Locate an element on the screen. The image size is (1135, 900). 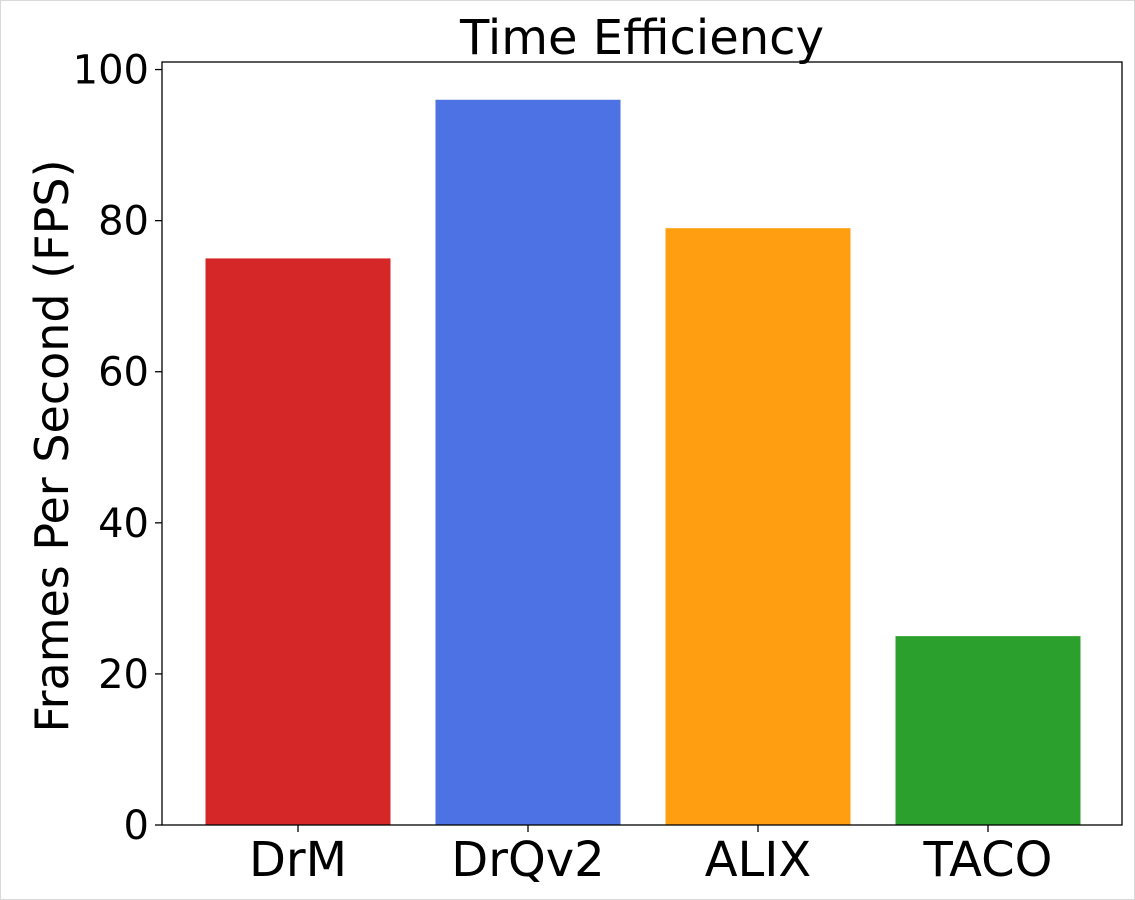
chart-title: Time Efficiency is located at coordinates (641, 38).